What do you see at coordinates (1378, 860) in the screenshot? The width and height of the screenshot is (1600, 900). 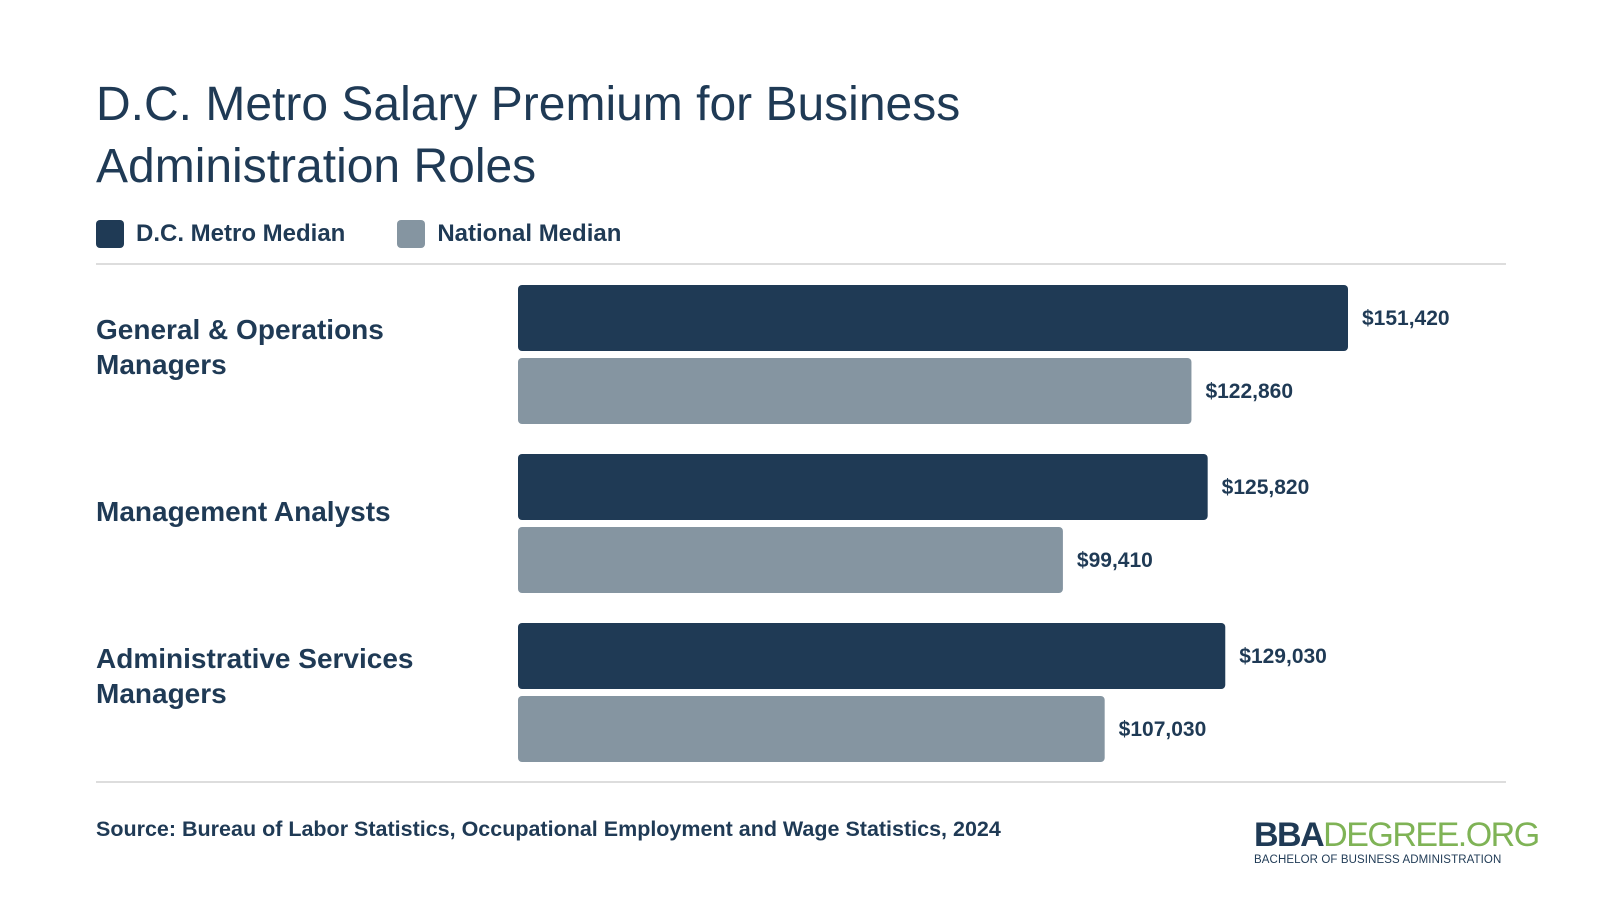 I see `logo-tagline: BACHELOR OF BUSINESS ADMINISTRATION` at bounding box center [1378, 860].